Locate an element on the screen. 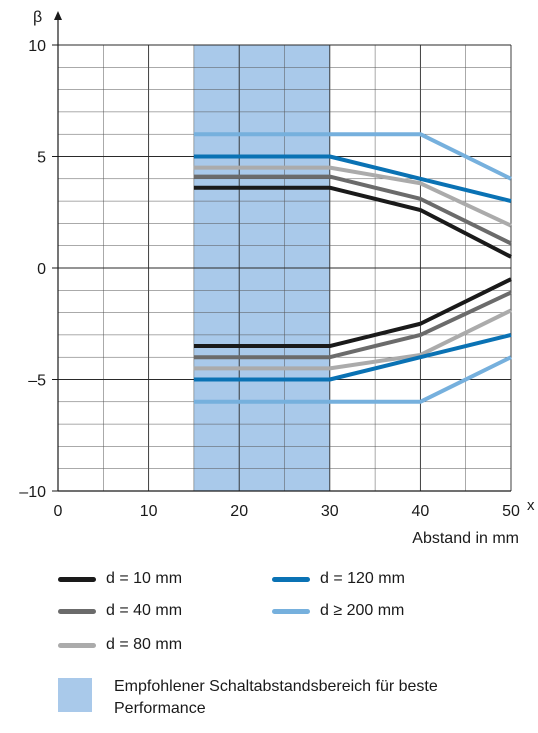 The height and width of the screenshot is (733, 538). legend-swatch-d200 is located at coordinates (291, 611).